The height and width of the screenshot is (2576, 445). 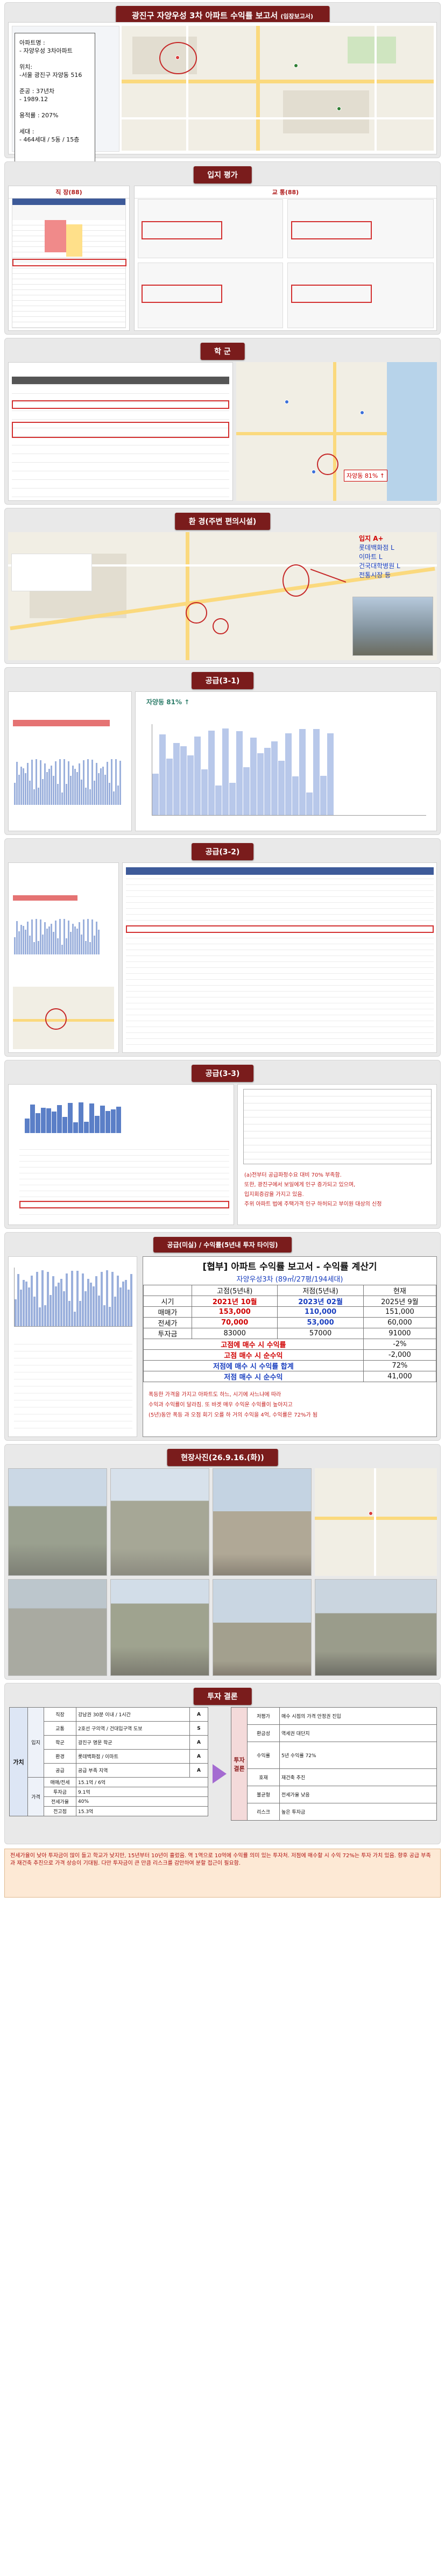 What do you see at coordinates (289, 1280) in the screenshot?
I see `yield-table-subtitle: 자양우성3차 (89㎡/27평/194세대)` at bounding box center [289, 1280].